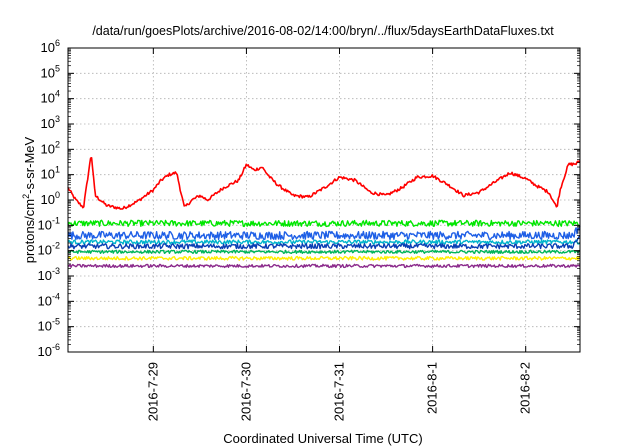 The image size is (640, 448). What do you see at coordinates (50, 97) in the screenshot?
I see `y-tick-label: 10⁴` at bounding box center [50, 97].